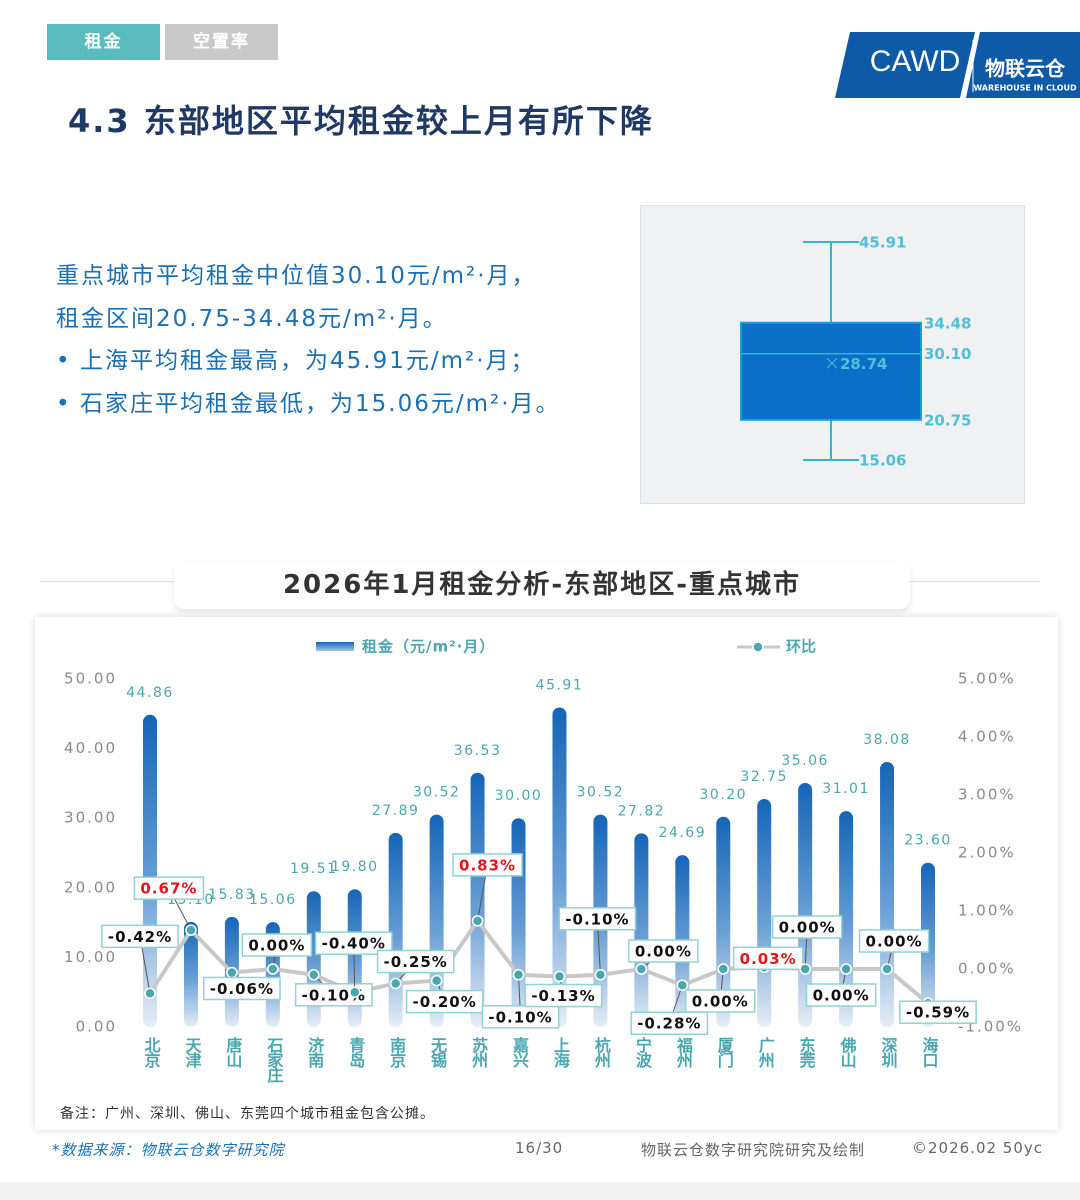 This screenshot has width=1080, height=1200. What do you see at coordinates (428, 647) in the screenshot?
I see `legend-label: 租金（元/m²·月）` at bounding box center [428, 647].